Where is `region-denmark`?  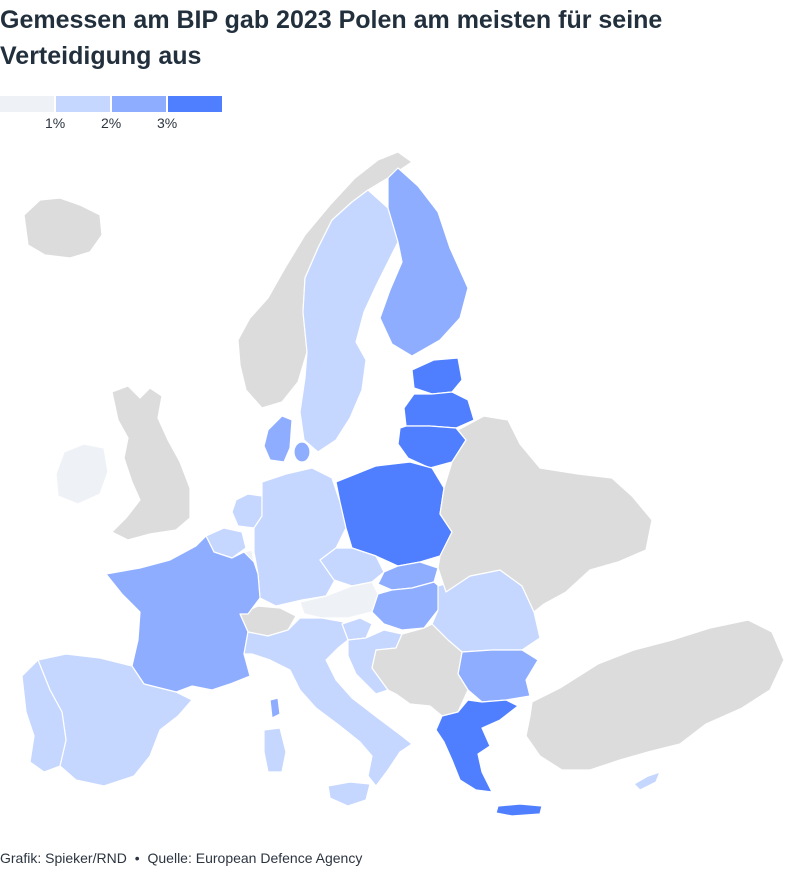
region-denmark is located at coordinates (278, 439).